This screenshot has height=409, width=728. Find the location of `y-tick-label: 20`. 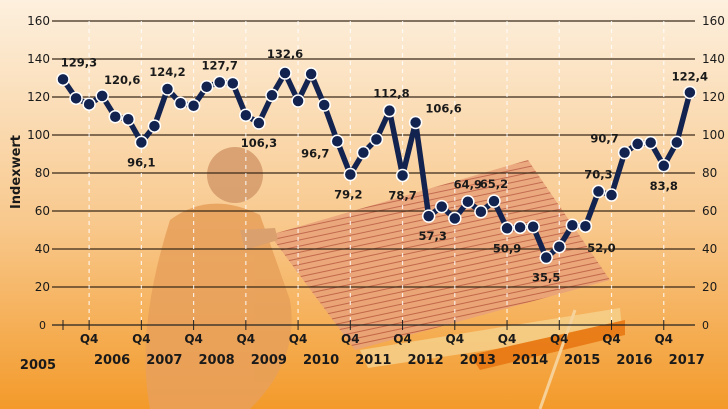

y-tick-label: 20 is located at coordinates (709, 287).